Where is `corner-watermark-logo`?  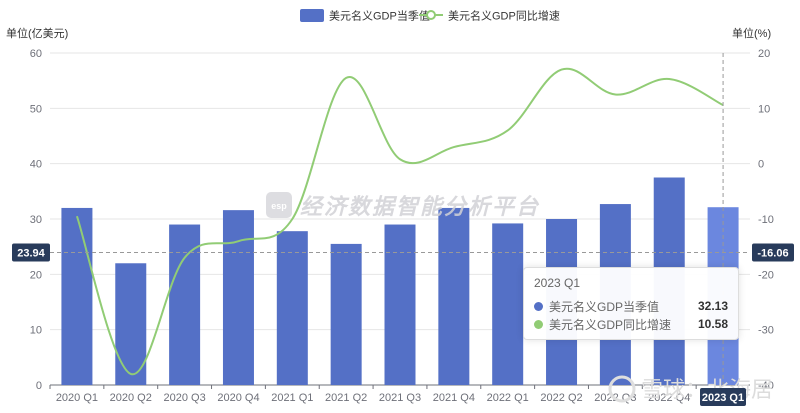 corner-watermark-logo is located at coordinates (622, 389).